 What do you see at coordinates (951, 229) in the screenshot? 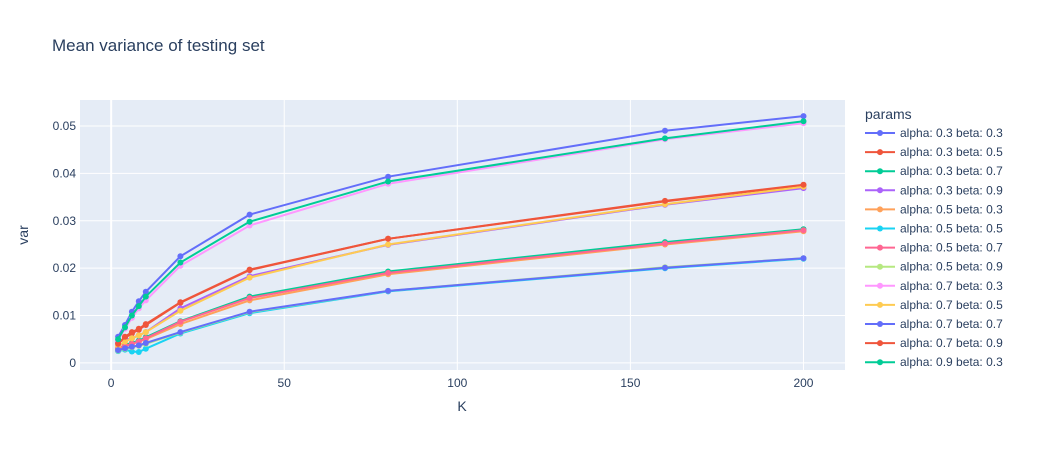
I see `legend-label: alpha: 0.5 beta: 0.5` at bounding box center [951, 229].